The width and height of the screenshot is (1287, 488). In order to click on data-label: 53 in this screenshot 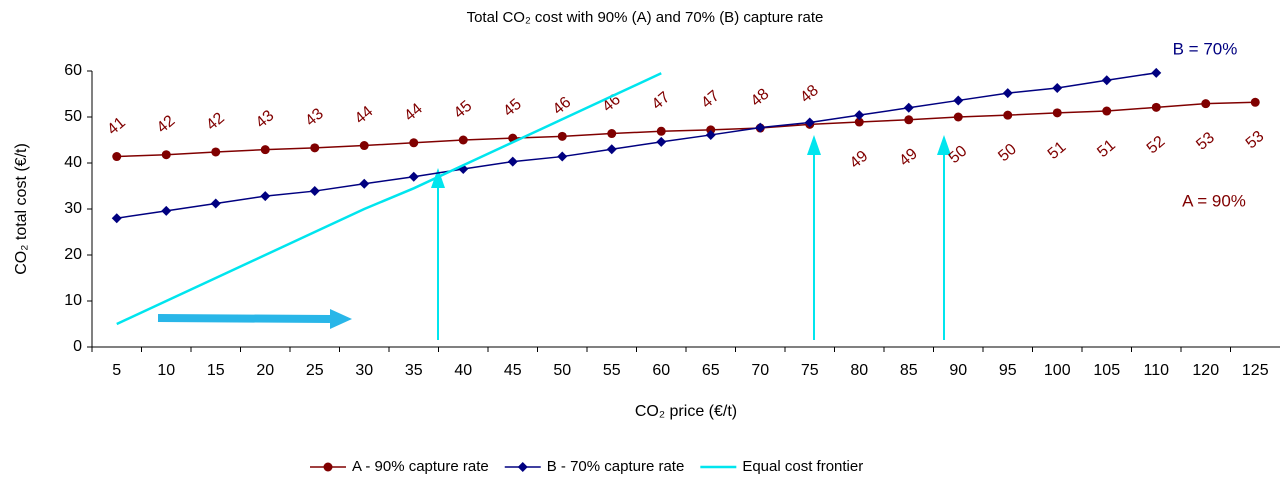, I will do `click(1205, 141)`.